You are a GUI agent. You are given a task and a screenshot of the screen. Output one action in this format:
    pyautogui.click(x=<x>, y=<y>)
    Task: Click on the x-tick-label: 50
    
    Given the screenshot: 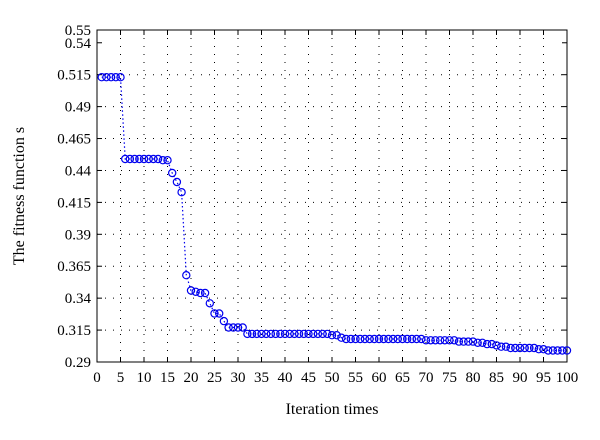 What is the action you would take?
    pyautogui.click(x=332, y=378)
    